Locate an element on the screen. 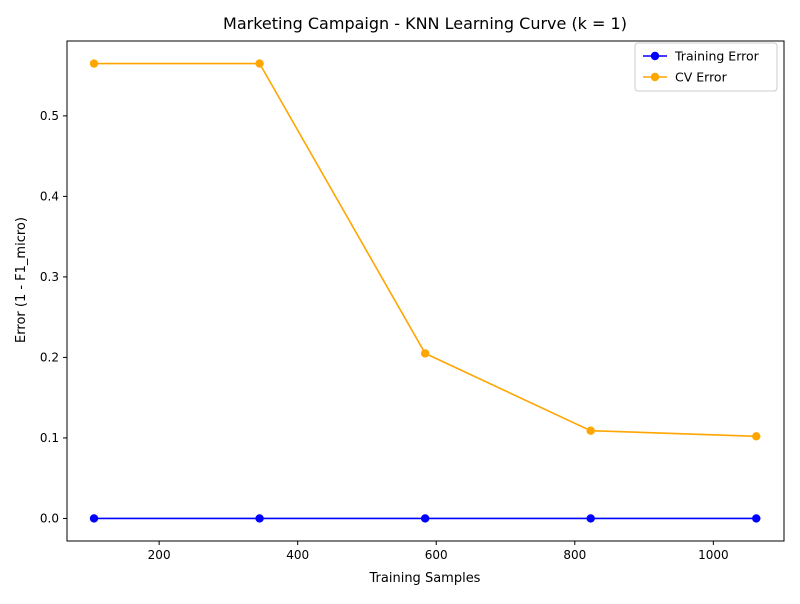  training-error-legend-label: Training Error is located at coordinates (717, 56).